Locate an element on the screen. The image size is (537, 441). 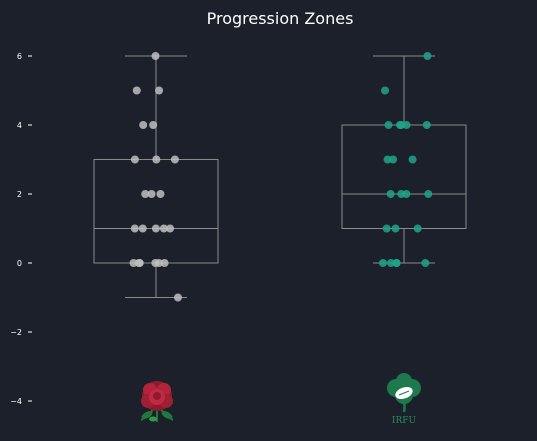
y-tick-label: −2 is located at coordinates (16, 332).